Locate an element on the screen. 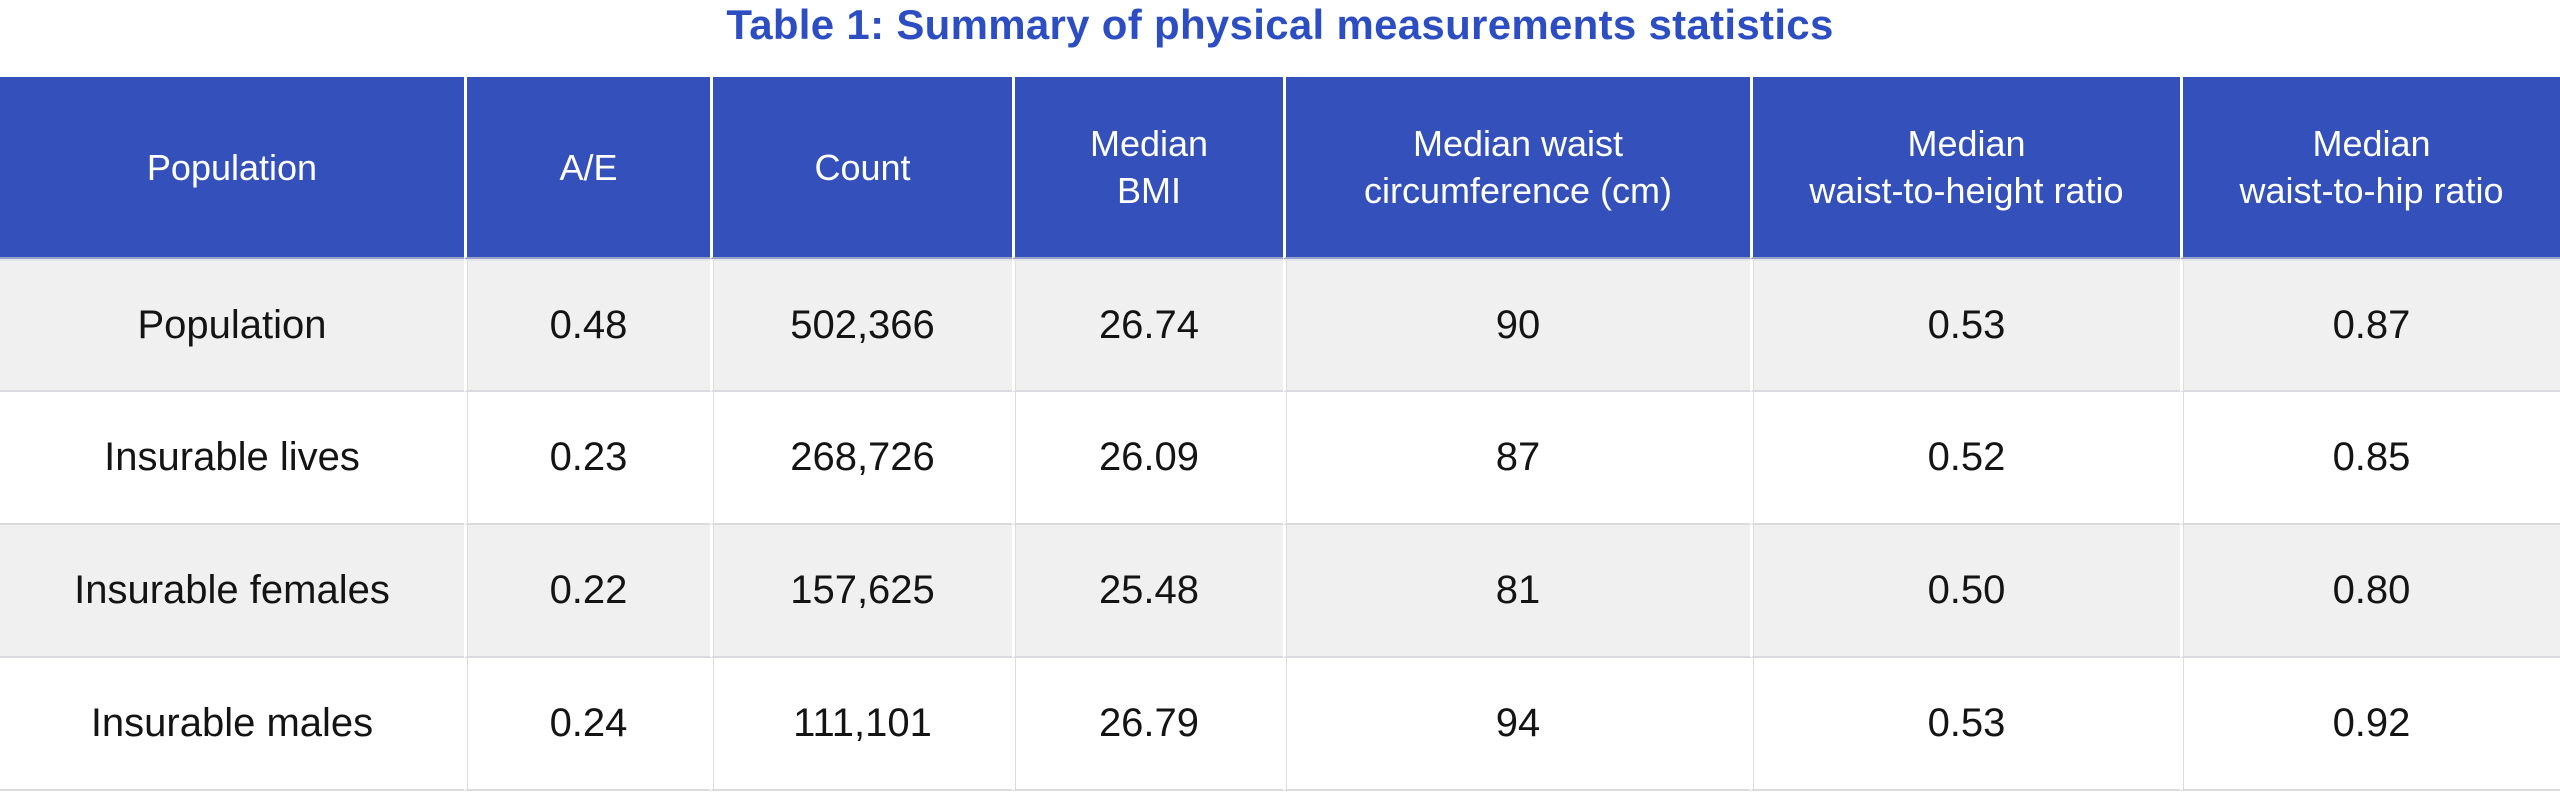 The width and height of the screenshot is (2560, 805). value-cell: 90 is located at coordinates (1516, 325).